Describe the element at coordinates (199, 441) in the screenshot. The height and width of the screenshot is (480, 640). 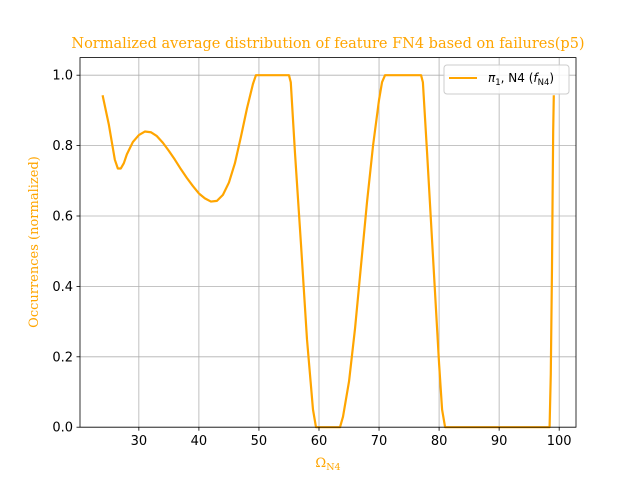
I see `x-tick-label: 40` at that location.